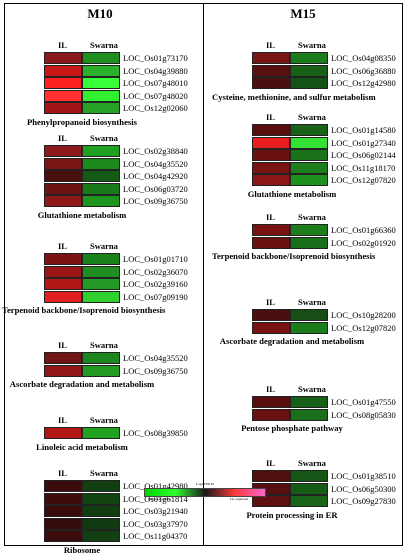  Describe the element at coordinates (155, 511) in the screenshot. I see `gene-label: LOC_Os03g21940` at that location.